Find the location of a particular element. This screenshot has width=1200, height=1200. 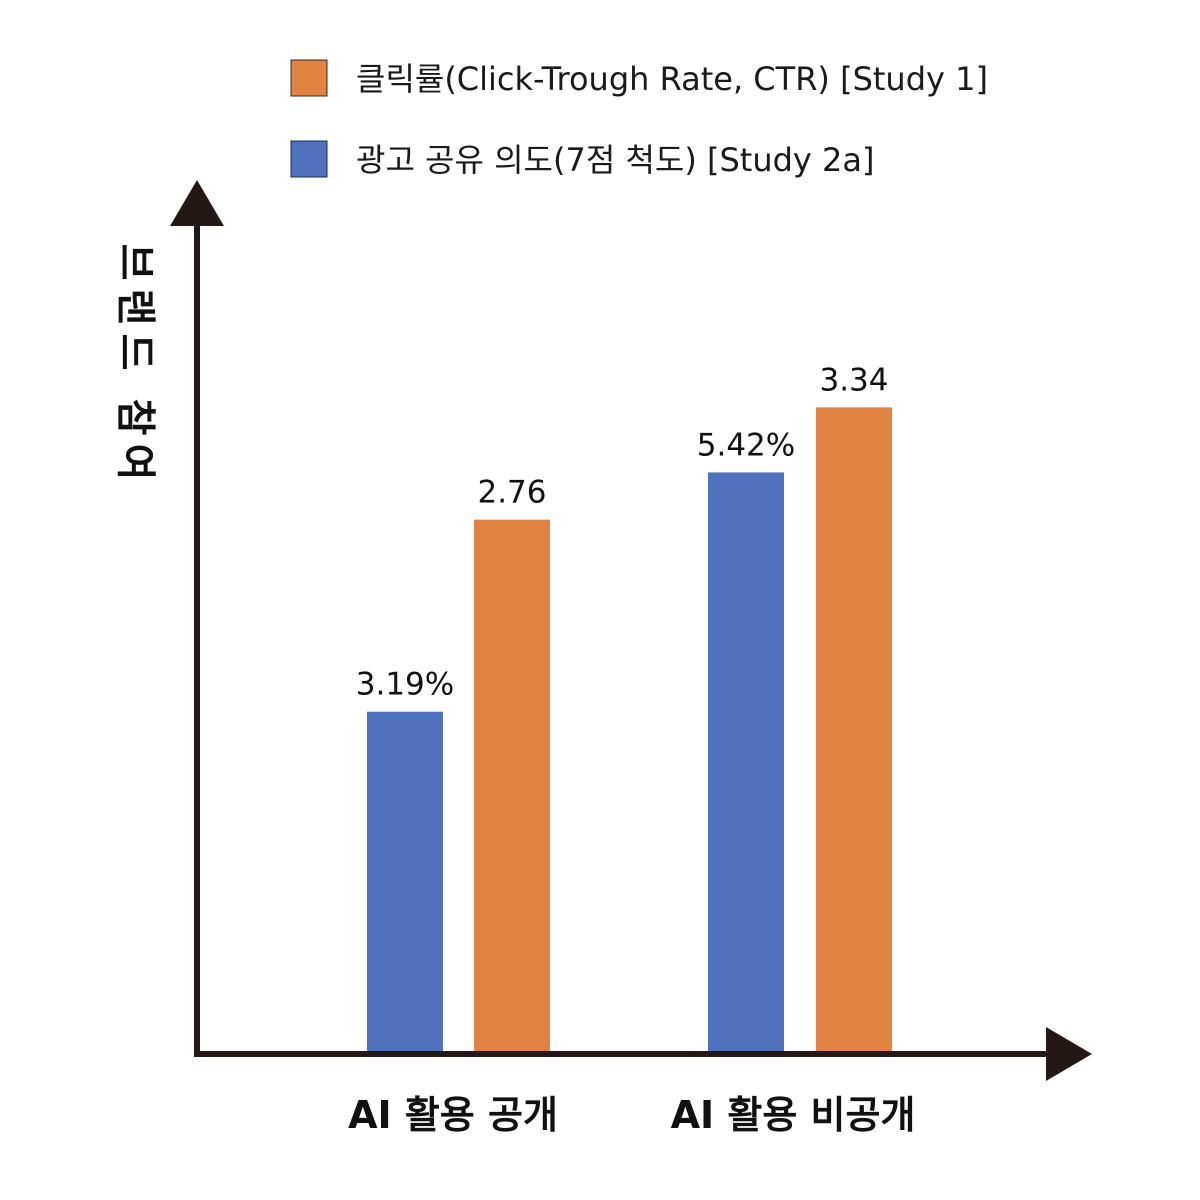

value-label-series1-cat0: 2.76 is located at coordinates (511, 493).